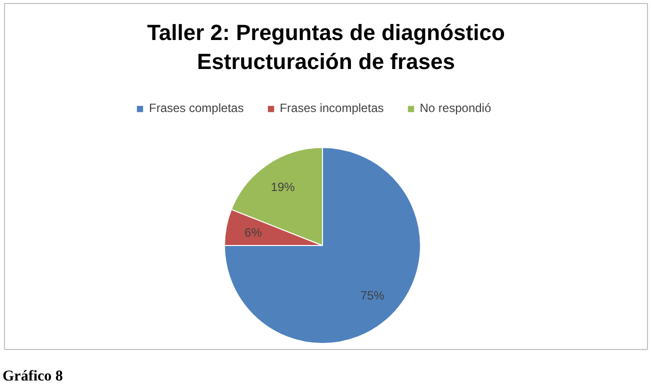 The height and width of the screenshot is (387, 651). What do you see at coordinates (196, 108) in the screenshot?
I see `legend-label: Frases completas` at bounding box center [196, 108].